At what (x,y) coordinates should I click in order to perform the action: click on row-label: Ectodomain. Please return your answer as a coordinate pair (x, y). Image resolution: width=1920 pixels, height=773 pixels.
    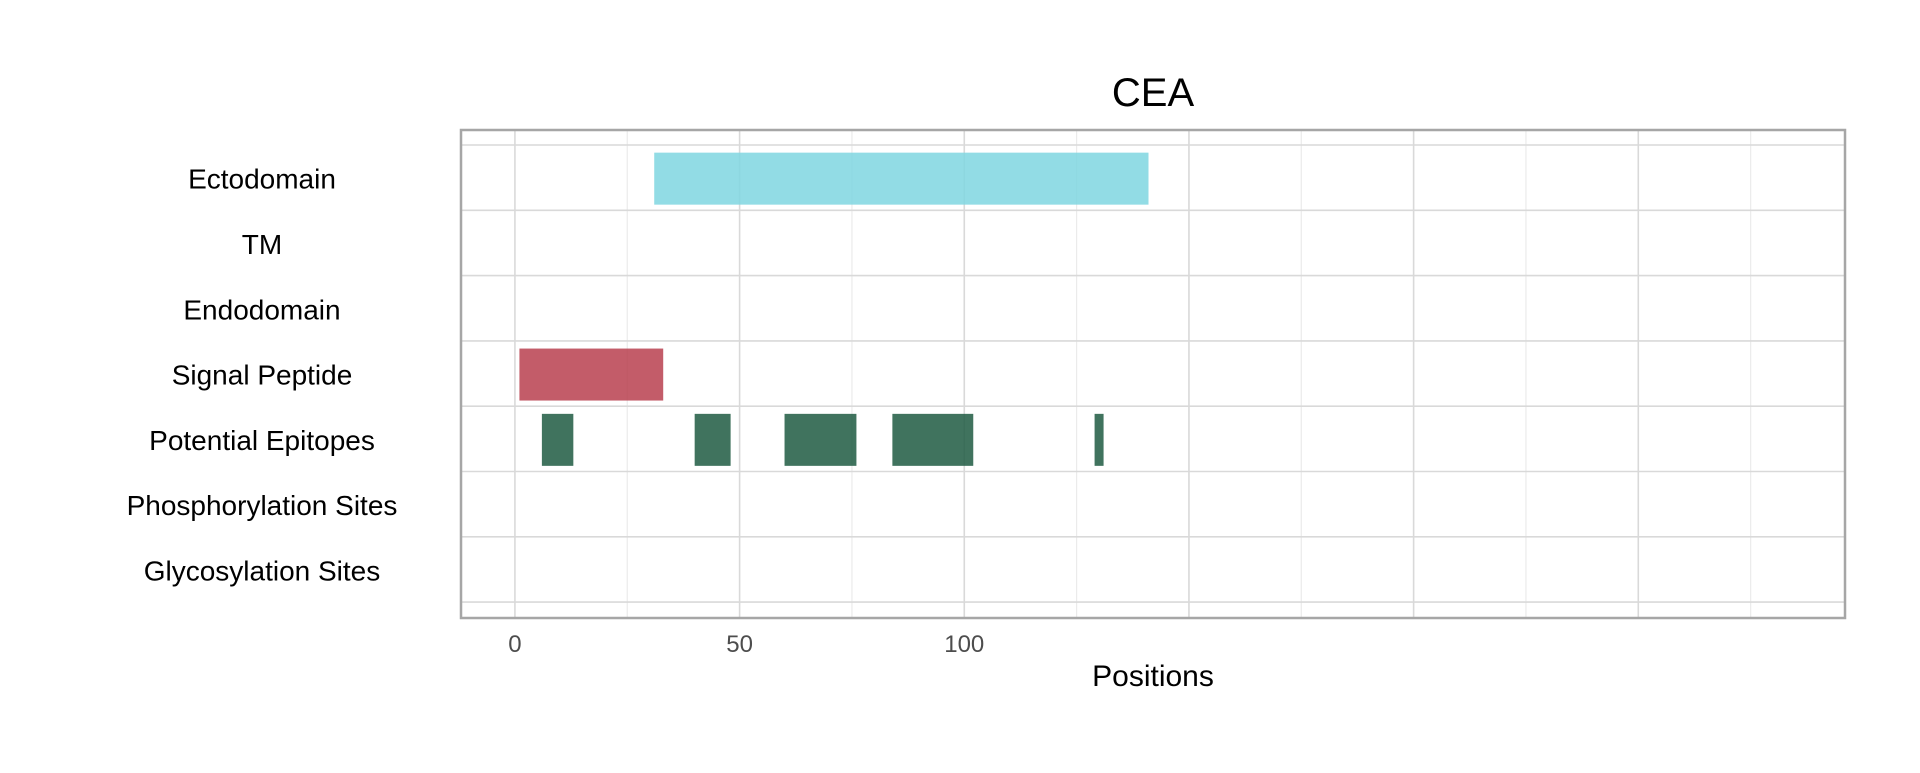
    Looking at the image, I should click on (262, 179).